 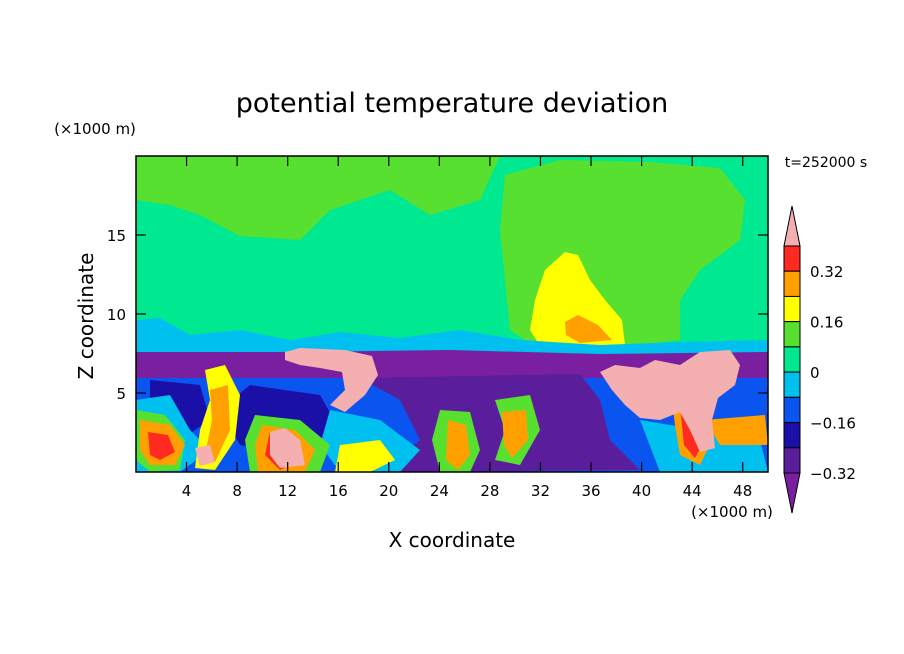 What do you see at coordinates (338, 491) in the screenshot?
I see `x-tick-label: 16` at bounding box center [338, 491].